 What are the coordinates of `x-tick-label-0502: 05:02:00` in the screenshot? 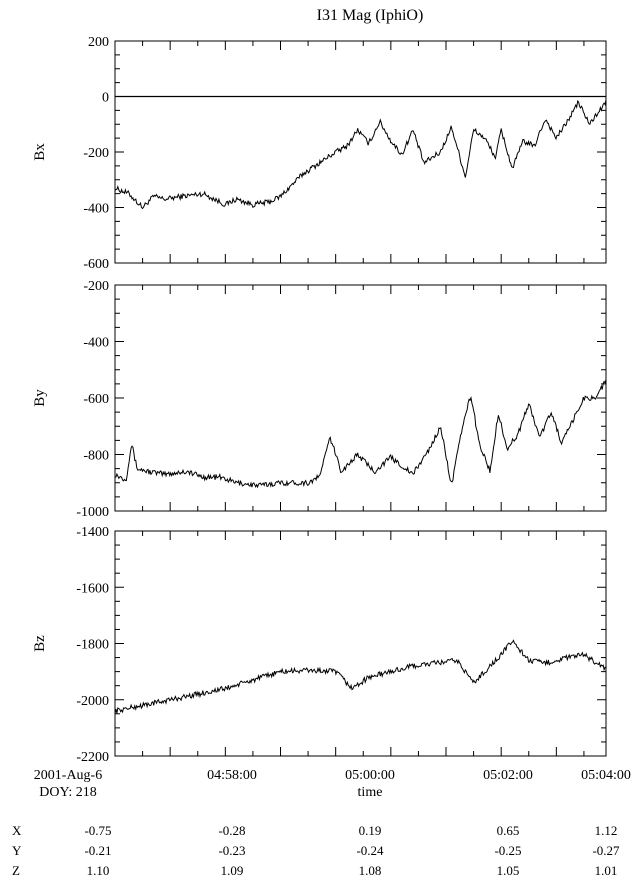 It's located at (508, 775).